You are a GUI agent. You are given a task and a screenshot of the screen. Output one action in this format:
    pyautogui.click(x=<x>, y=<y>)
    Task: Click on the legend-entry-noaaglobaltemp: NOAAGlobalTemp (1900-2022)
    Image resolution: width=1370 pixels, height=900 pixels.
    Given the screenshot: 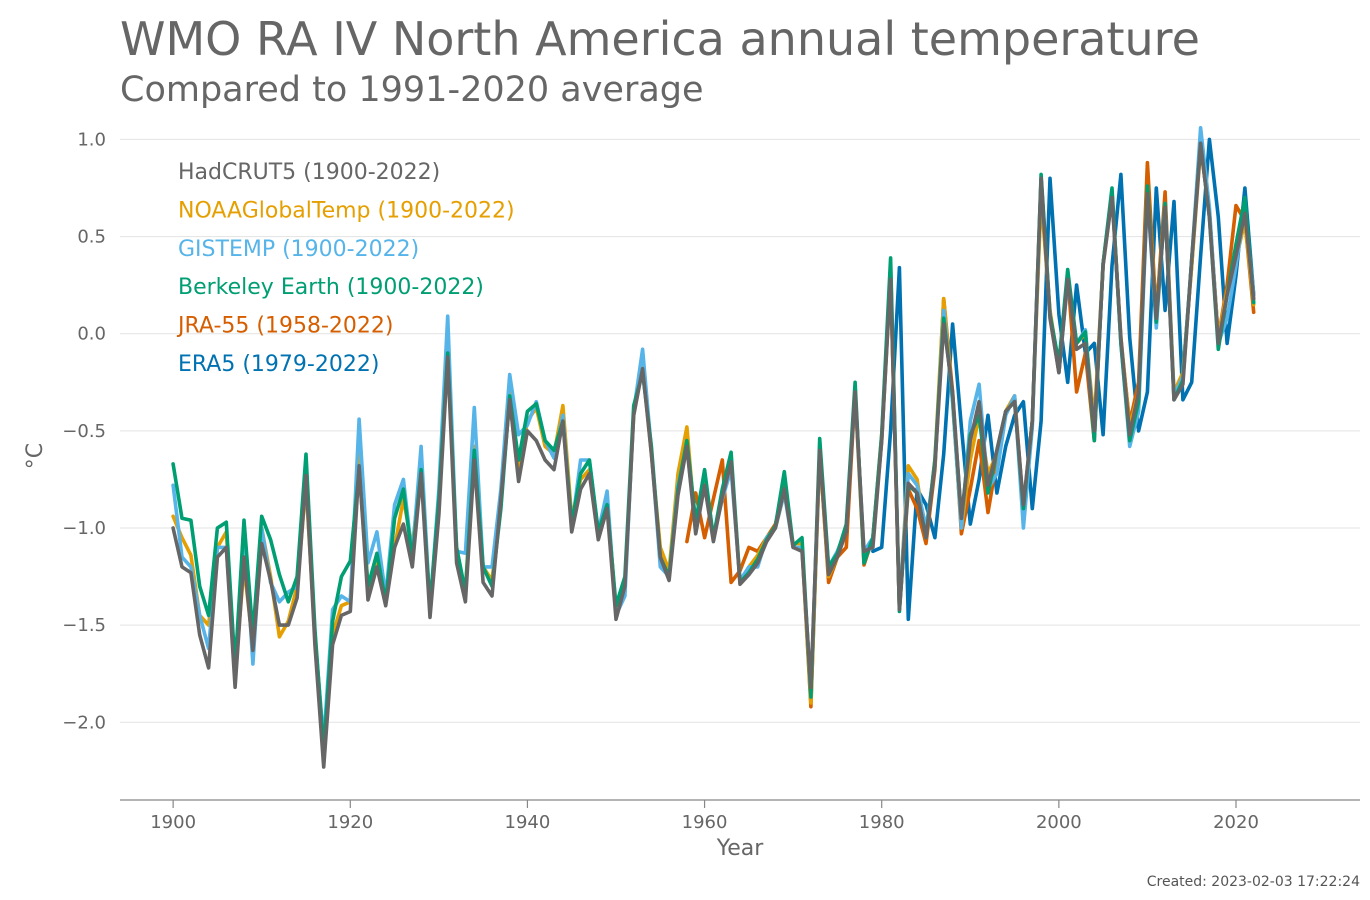 What is the action you would take?
    pyautogui.click(x=346, y=210)
    